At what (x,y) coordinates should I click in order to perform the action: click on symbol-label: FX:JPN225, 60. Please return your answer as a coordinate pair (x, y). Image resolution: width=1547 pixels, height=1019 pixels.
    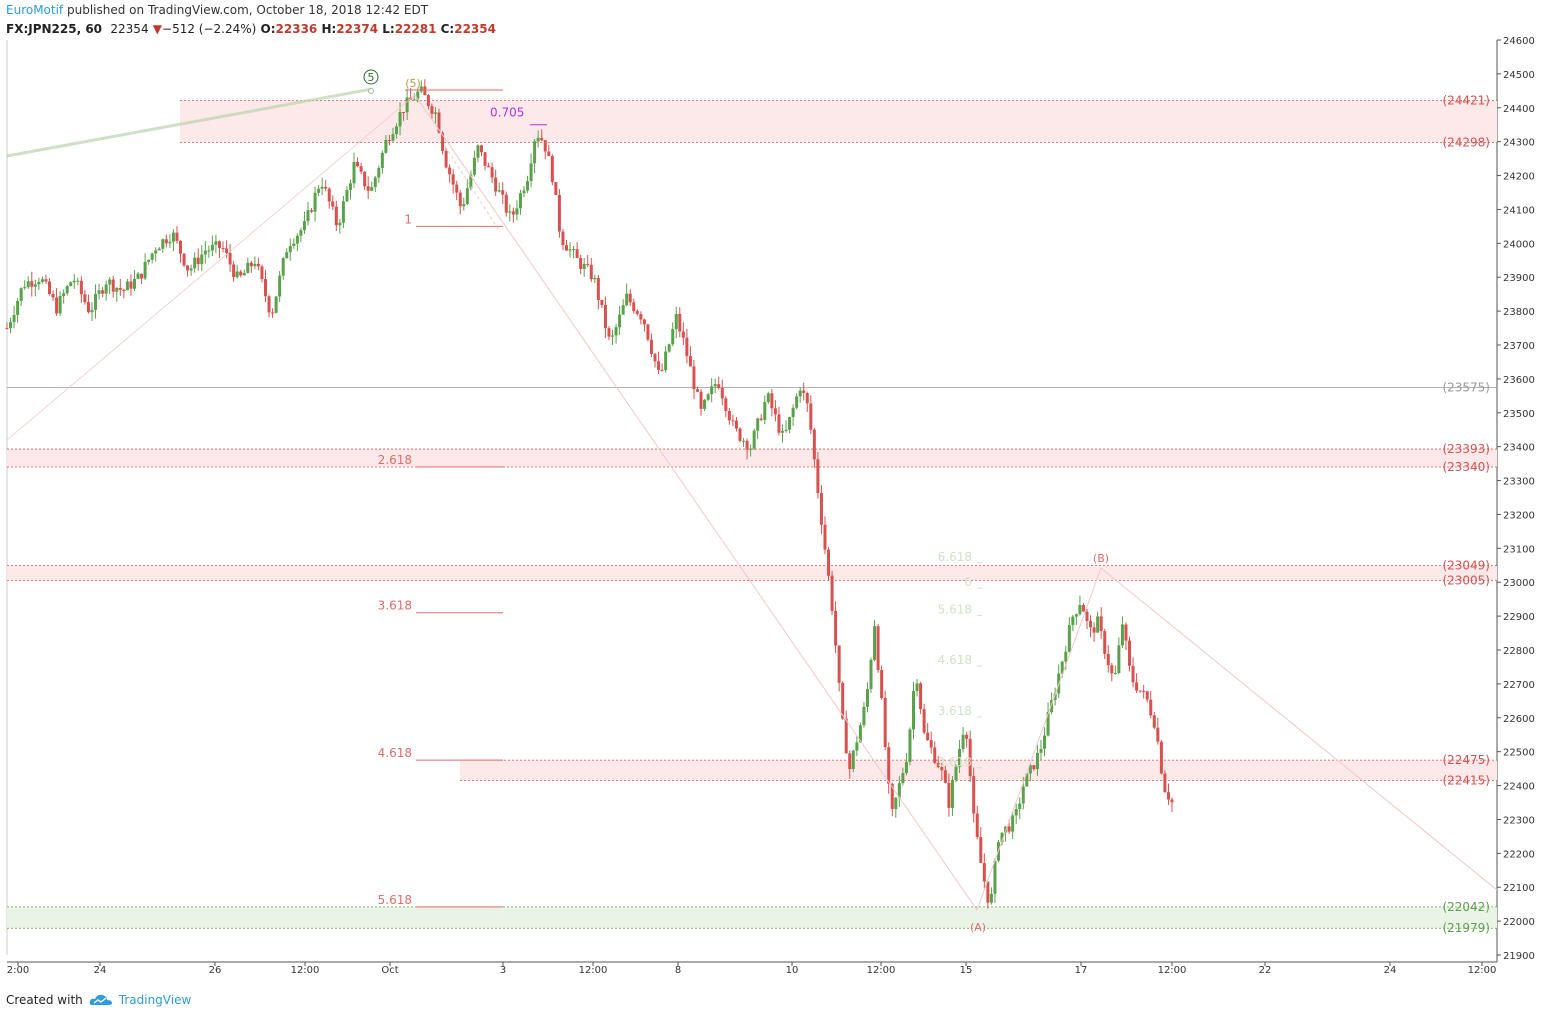
    Looking at the image, I should click on (54, 29).